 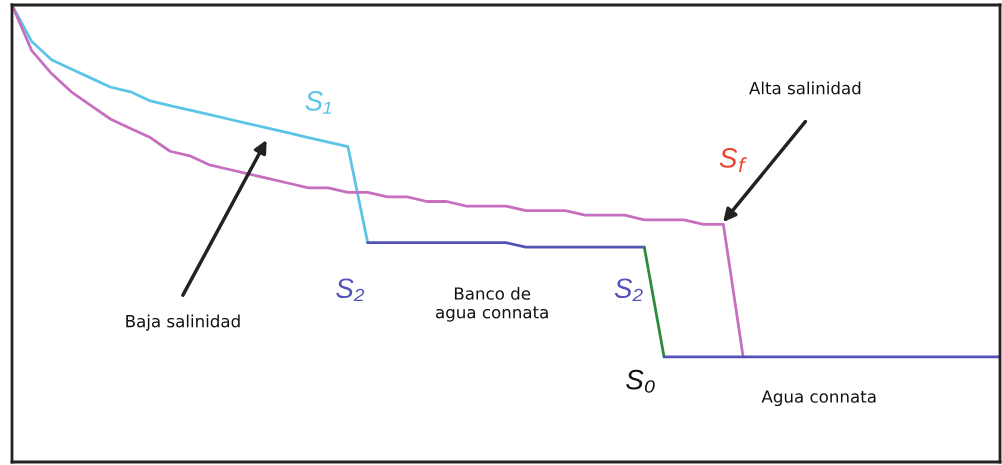 What do you see at coordinates (318, 102) in the screenshot?
I see `annotation: S₁` at bounding box center [318, 102].